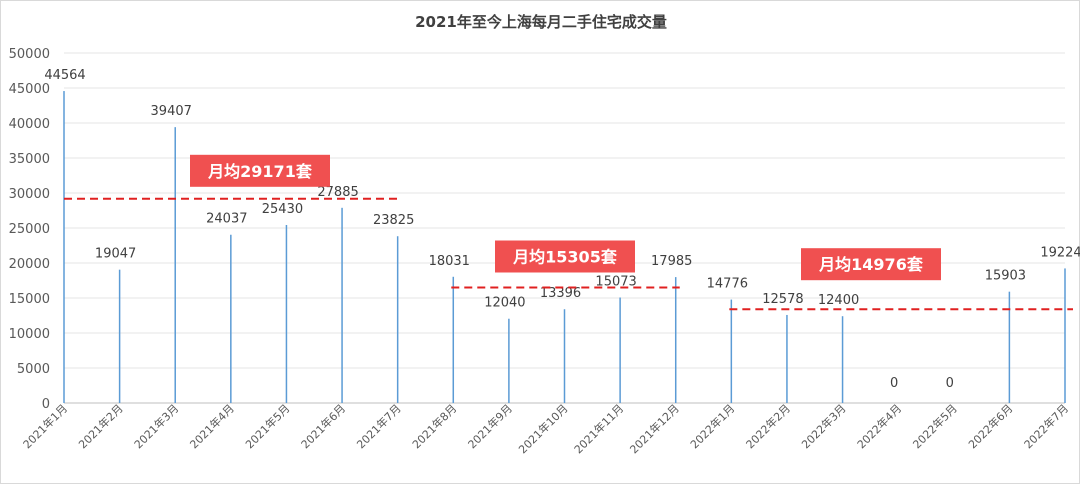  I want to click on x-tick-group: 2021年2月, so click(101, 426).